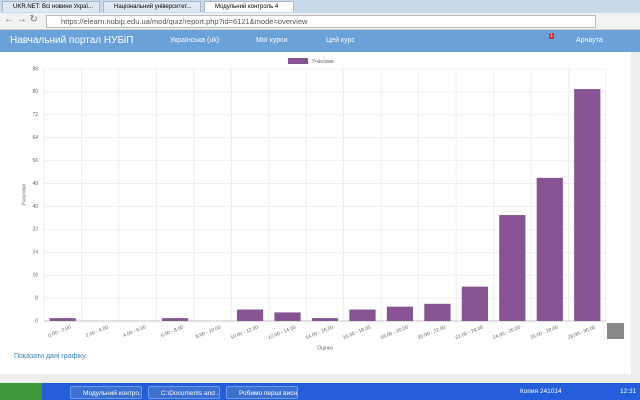  What do you see at coordinates (172, 331) in the screenshot?
I see `x-tick-label: 6.00 - 8.00` at bounding box center [172, 331].